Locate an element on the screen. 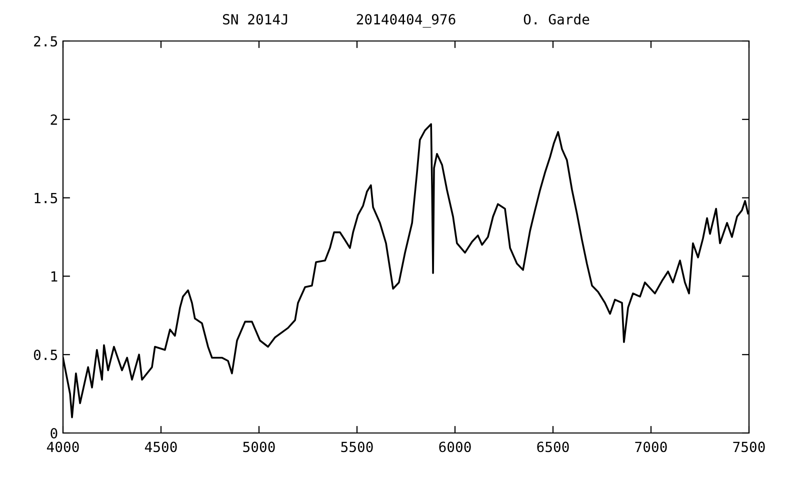  y-tick-label: 0 is located at coordinates (54, 433).